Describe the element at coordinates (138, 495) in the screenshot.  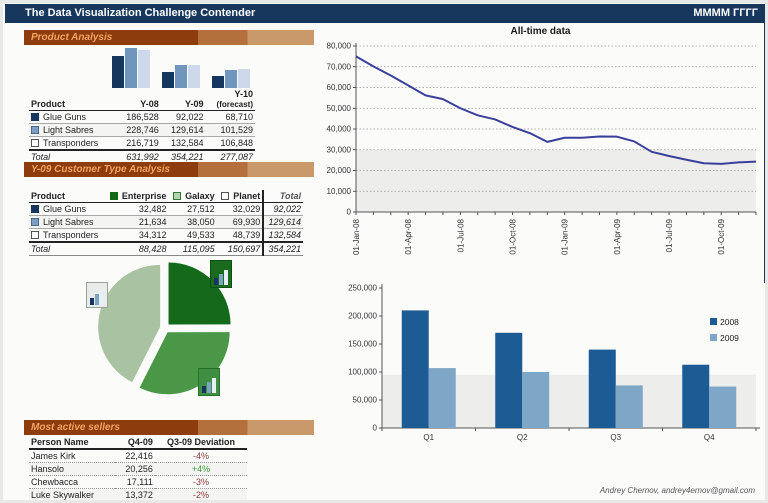
I see `table-row: Luke Skywalker 13,372 -2%` at that location.